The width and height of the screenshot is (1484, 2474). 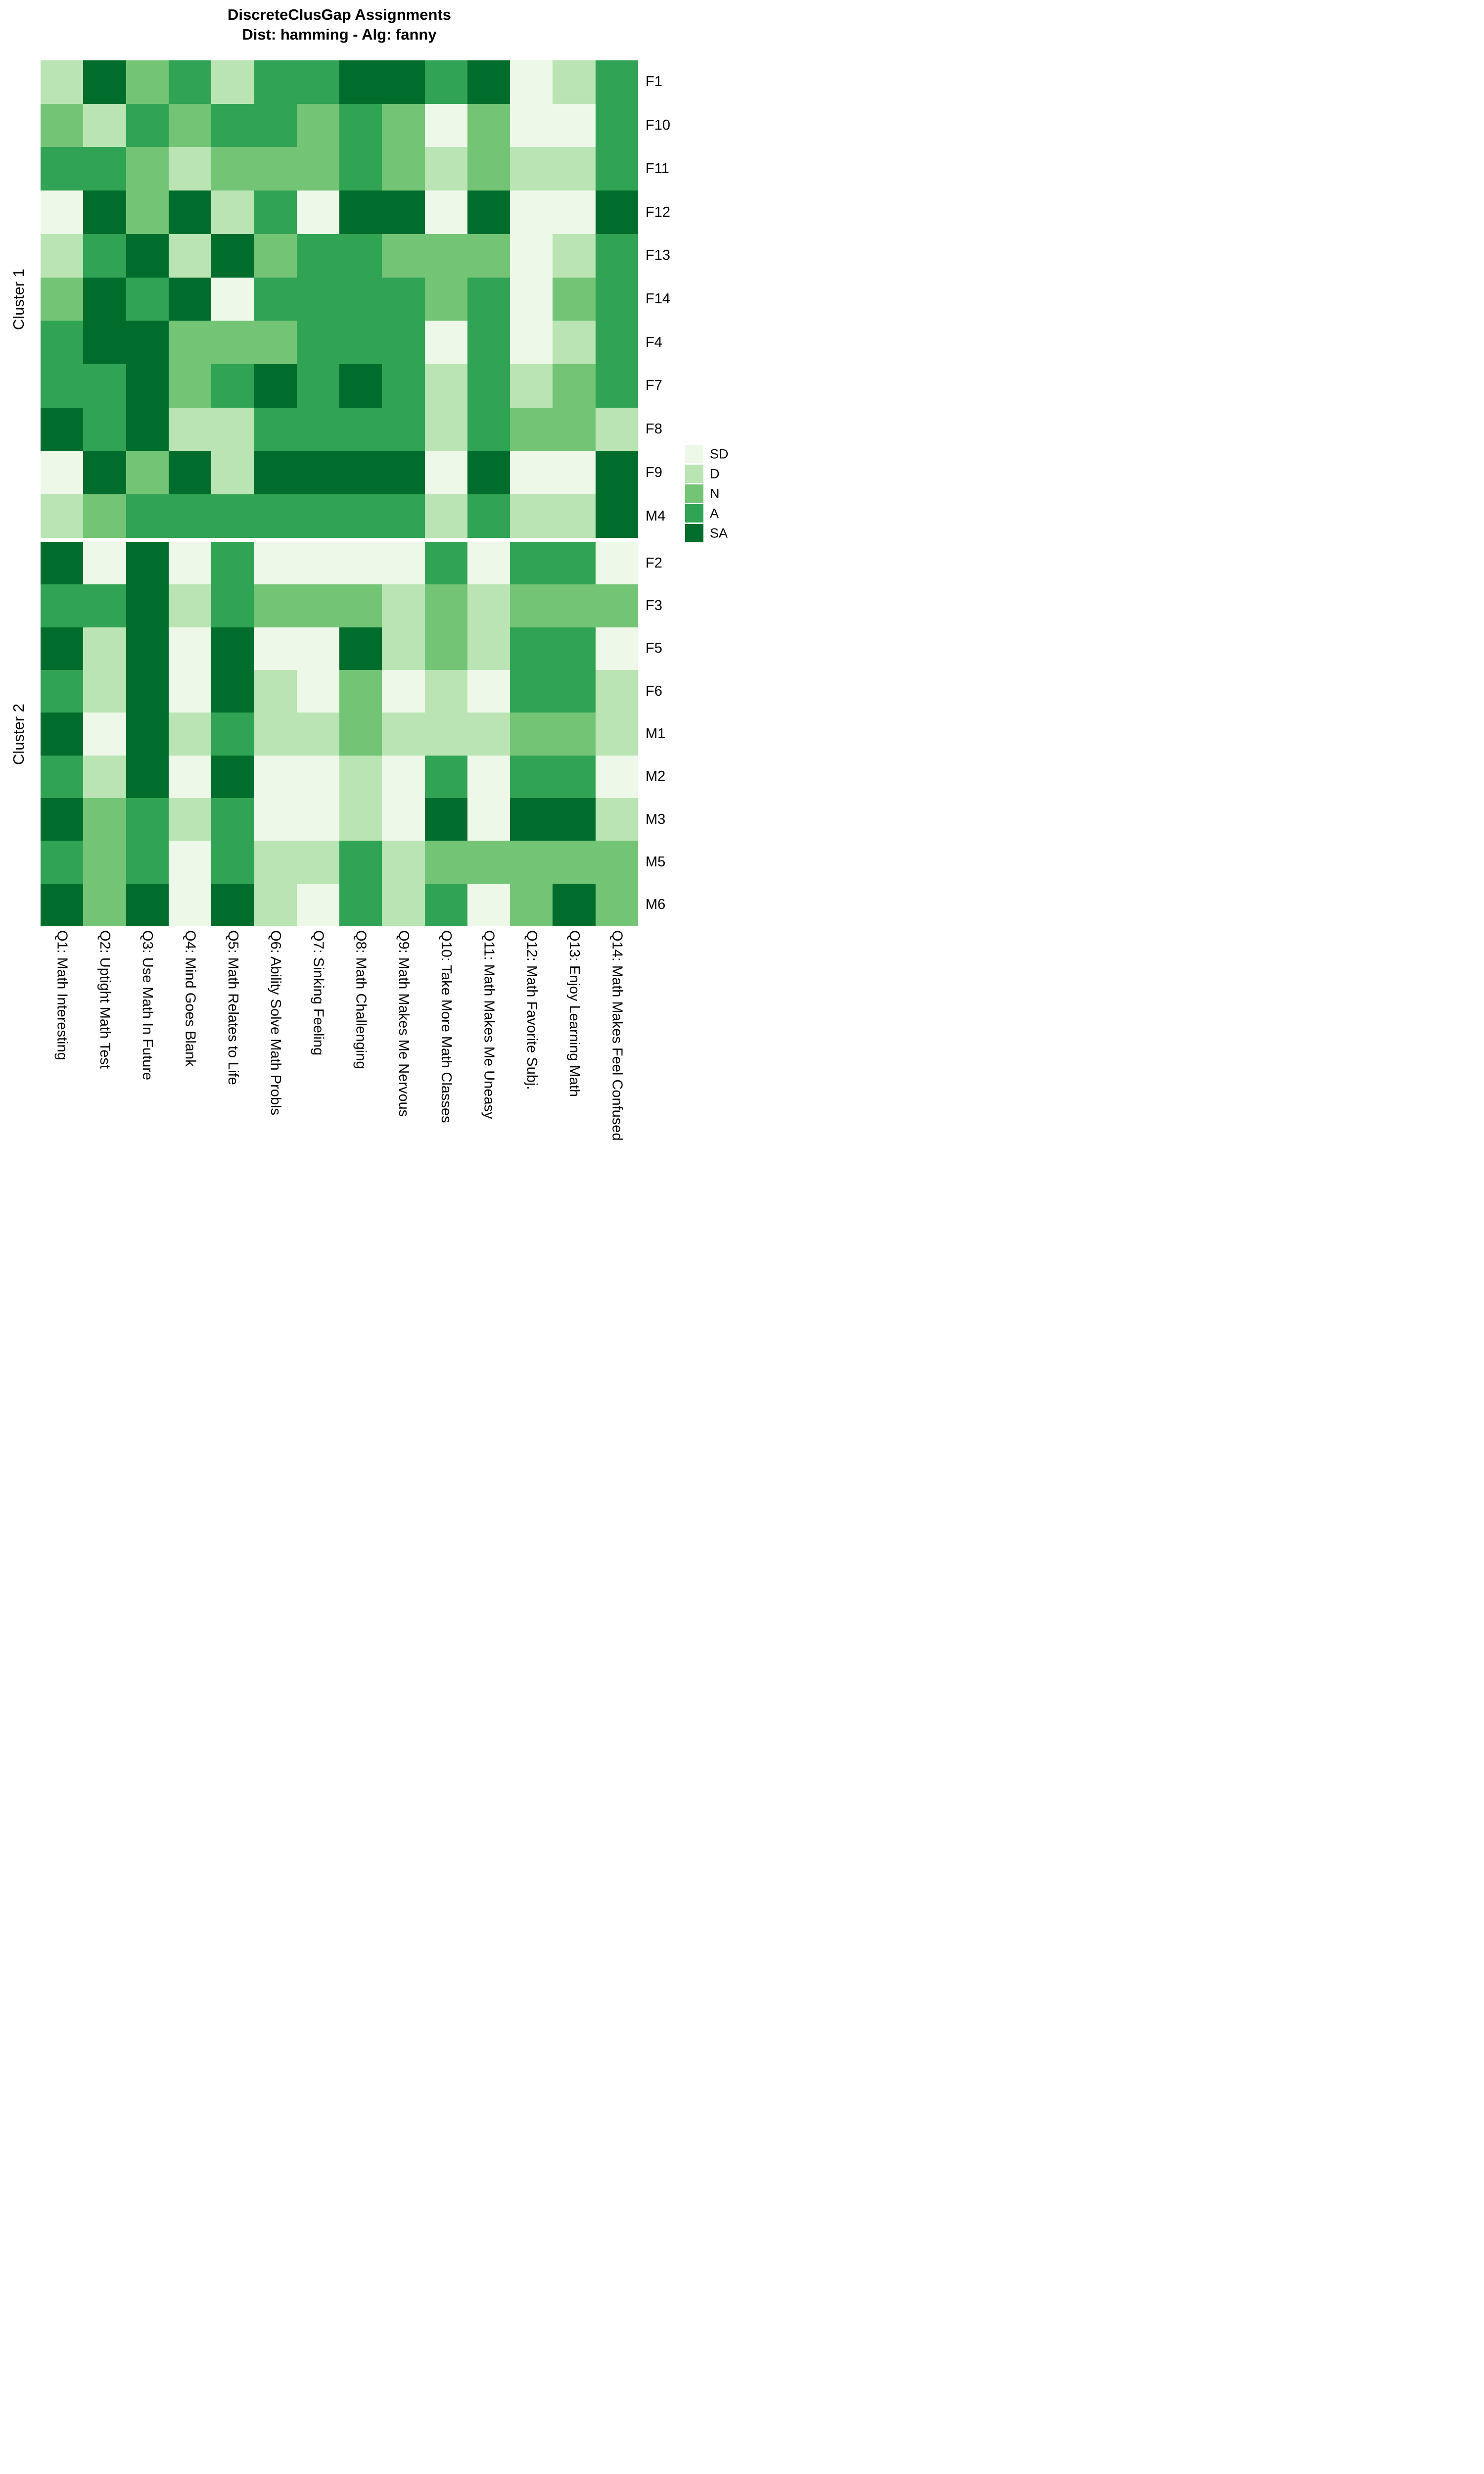 What do you see at coordinates (654, 82) in the screenshot?
I see `row-label: F1` at bounding box center [654, 82].